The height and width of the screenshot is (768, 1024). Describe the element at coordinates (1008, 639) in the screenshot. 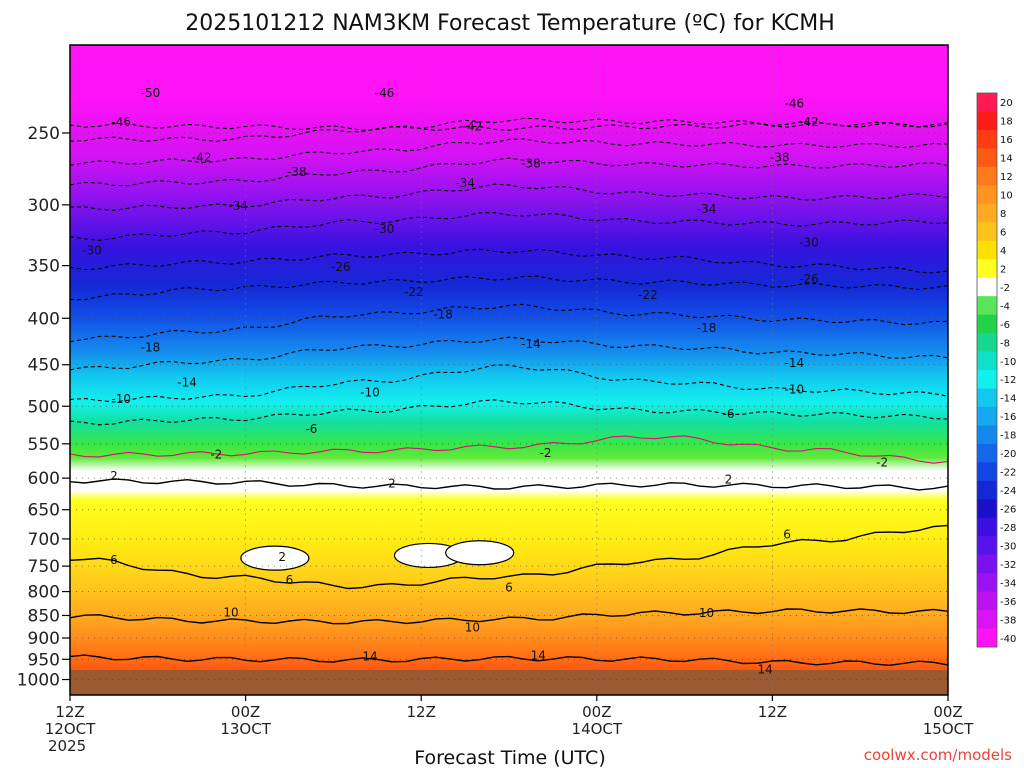

I see `colorbar-label: -40` at that location.